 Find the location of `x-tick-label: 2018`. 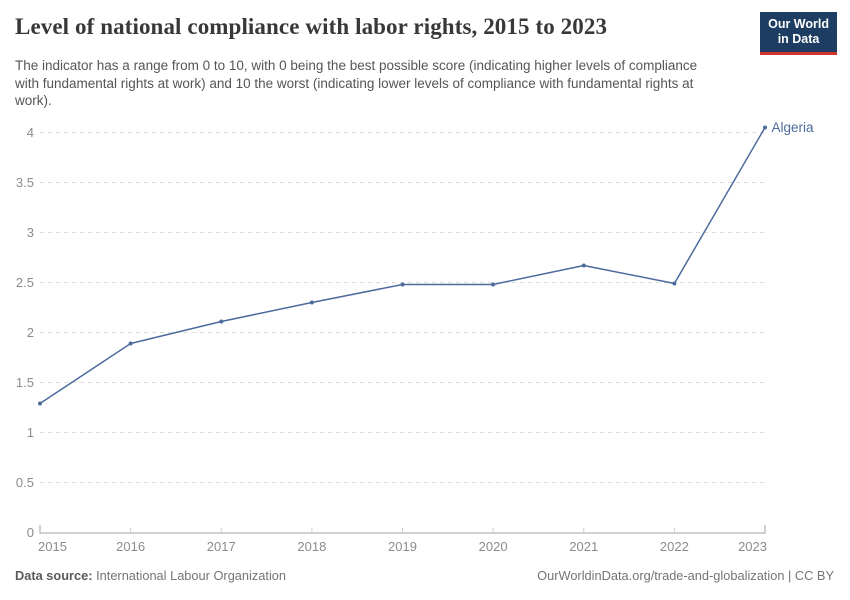

x-tick-label: 2018 is located at coordinates (311, 546).